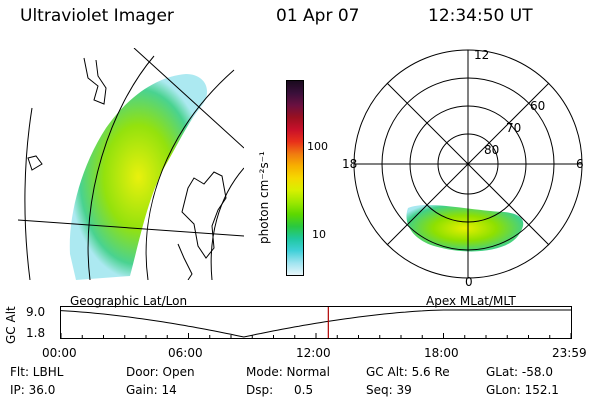 The width and height of the screenshot is (600, 400). What do you see at coordinates (160, 372) in the screenshot?
I see `status-door: Door: Open` at bounding box center [160, 372].